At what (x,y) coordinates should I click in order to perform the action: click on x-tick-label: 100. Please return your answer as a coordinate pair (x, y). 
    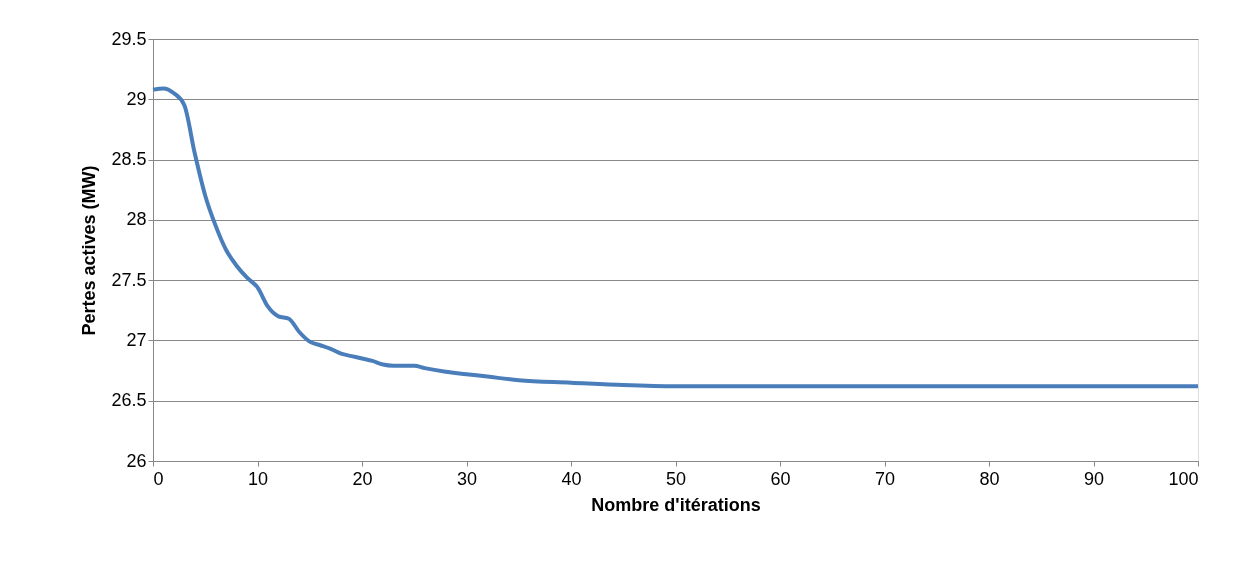
    Looking at the image, I should click on (1183, 478).